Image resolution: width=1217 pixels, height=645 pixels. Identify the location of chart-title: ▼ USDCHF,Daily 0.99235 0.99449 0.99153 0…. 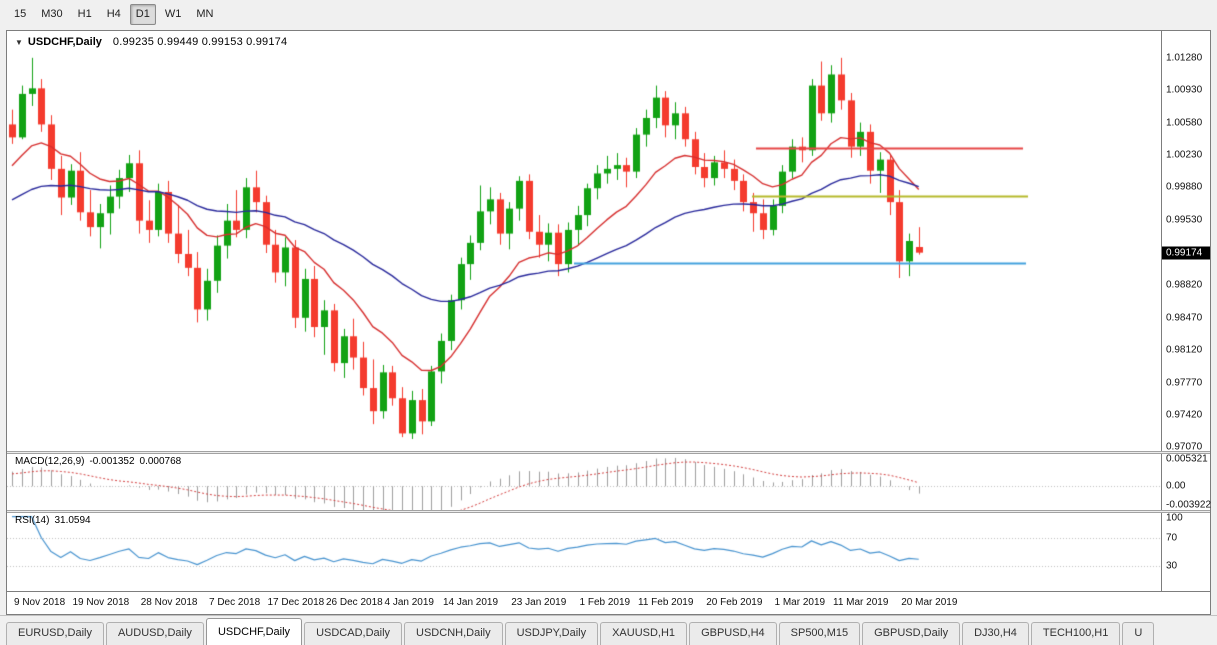
(151, 42).